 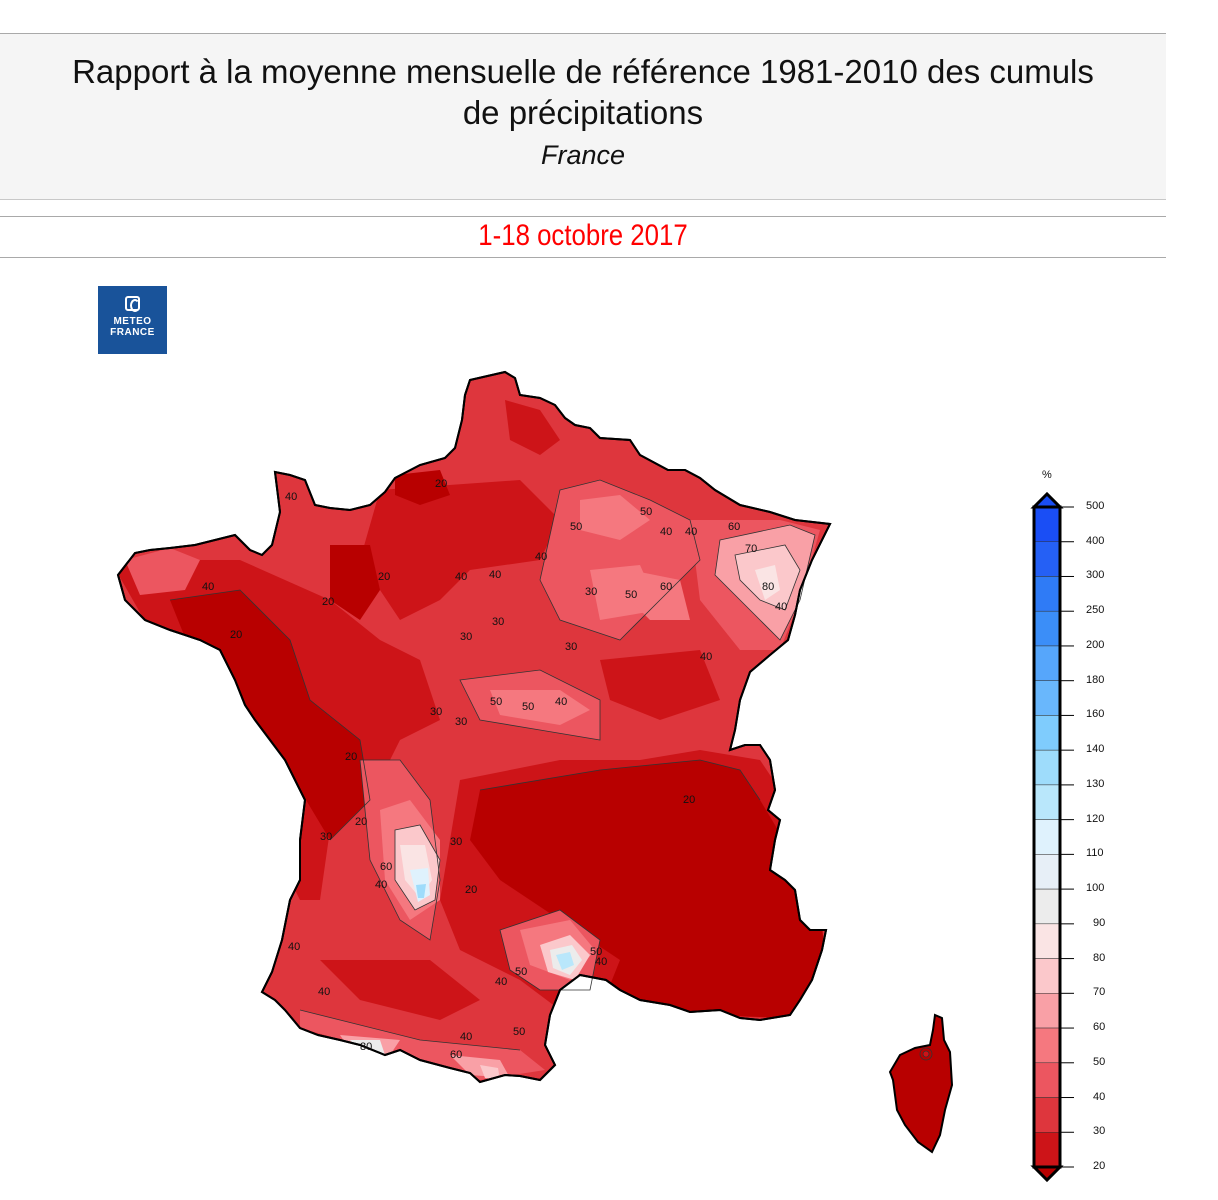 I want to click on map-subtitle: France, so click(x=583, y=155).